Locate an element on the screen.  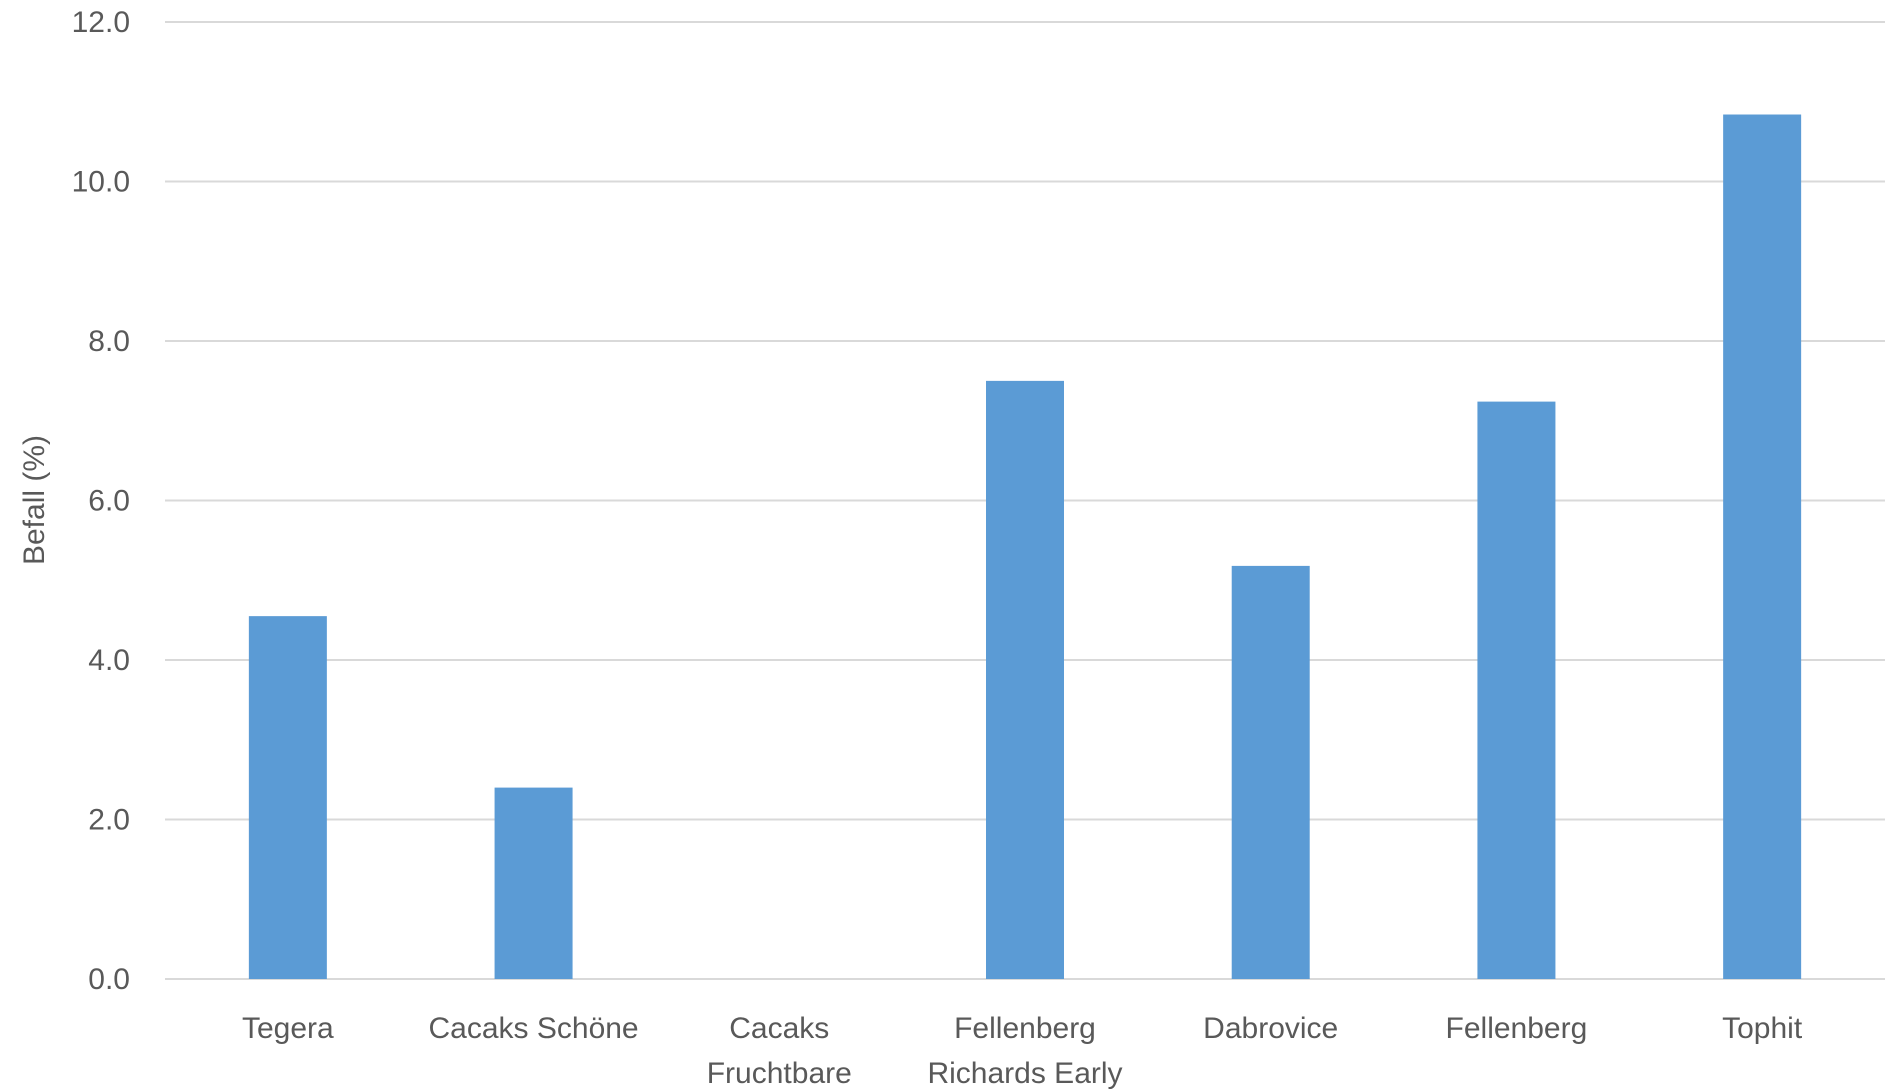
x-tick-label: Cacaks Fruchtbare is located at coordinates (779, 1051).